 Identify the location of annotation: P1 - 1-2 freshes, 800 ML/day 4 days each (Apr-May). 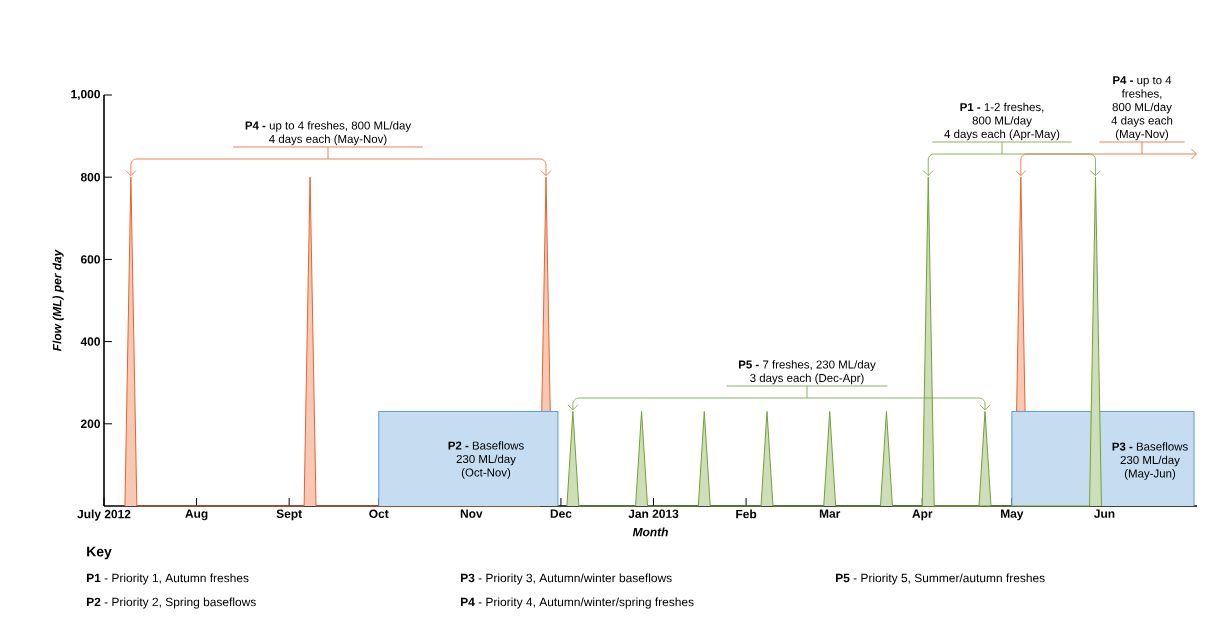
(1002, 121).